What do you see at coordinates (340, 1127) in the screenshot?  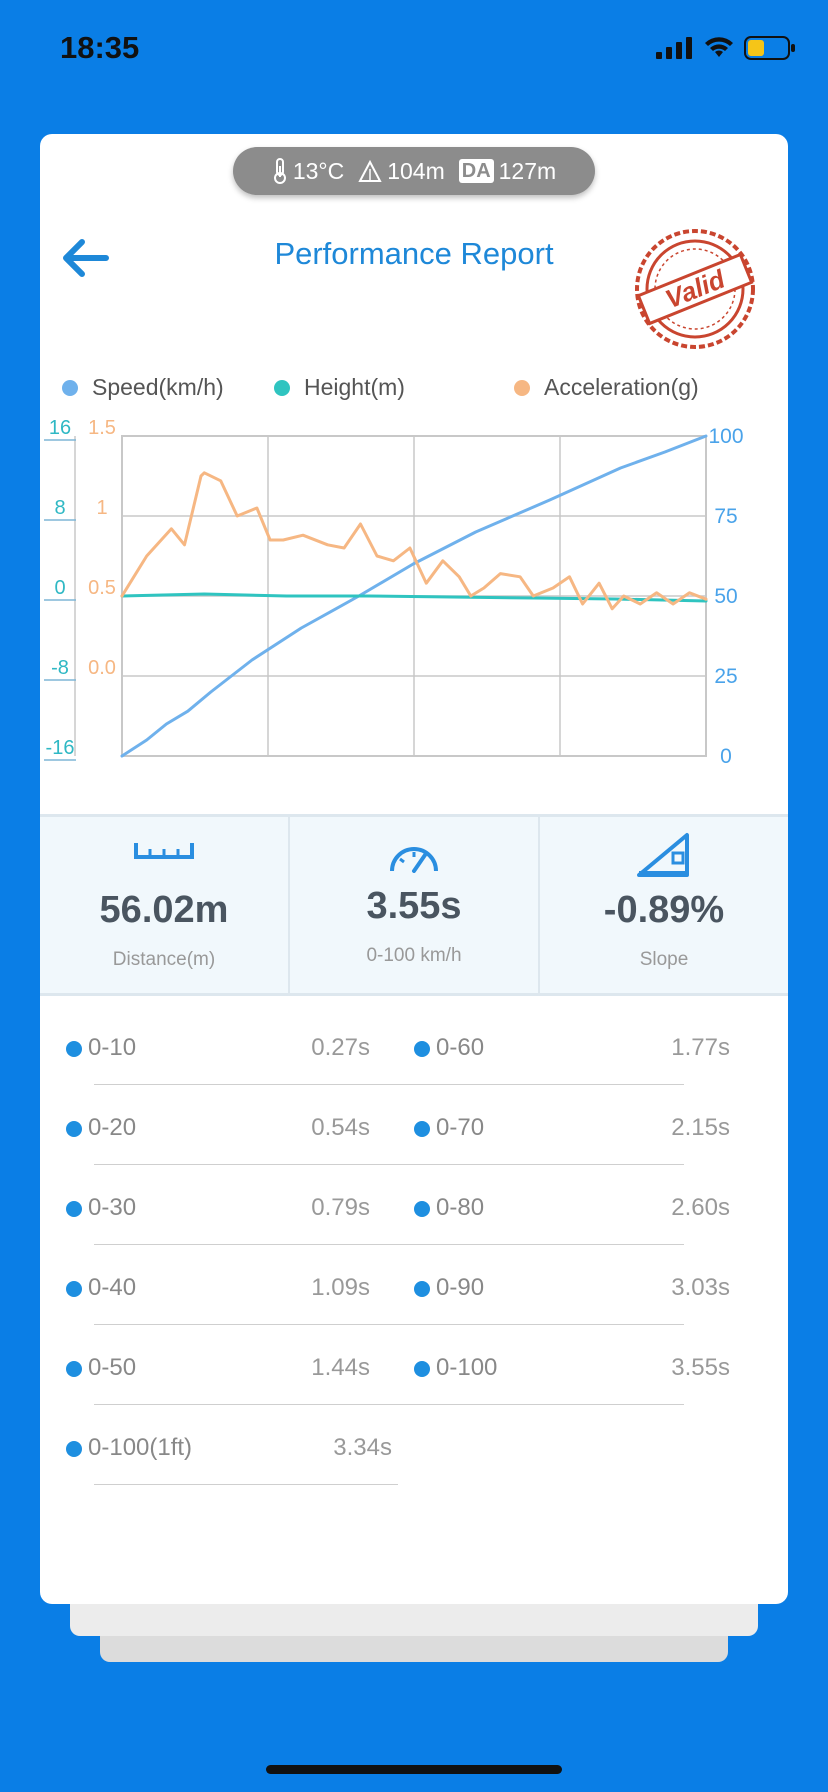 I see `split-time: 0.54s` at bounding box center [340, 1127].